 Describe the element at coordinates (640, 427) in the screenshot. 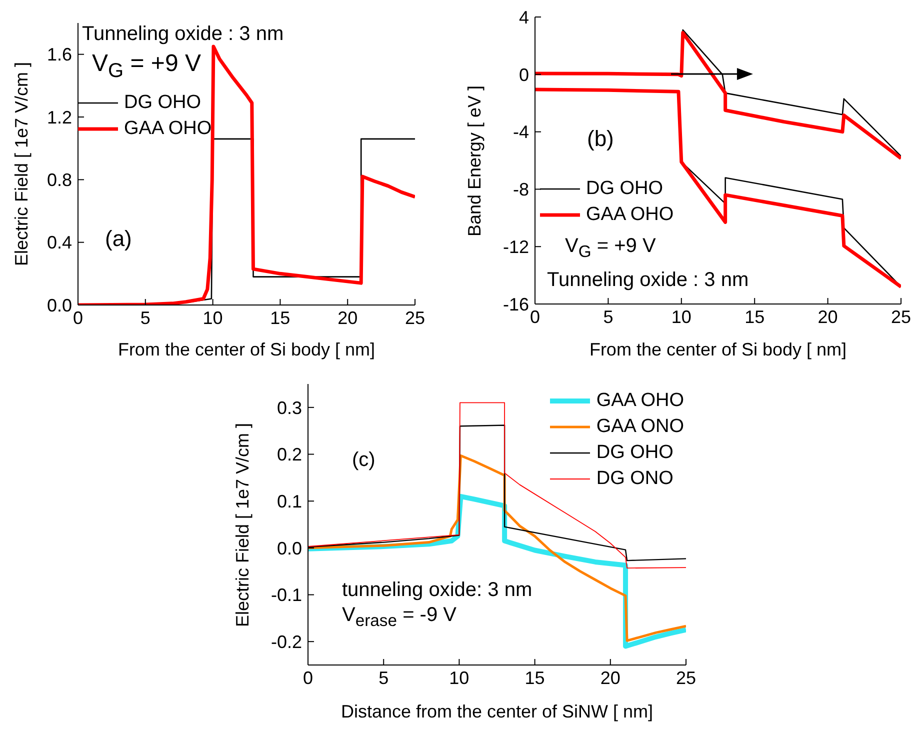

I see `legend-label: GAA ONO` at that location.